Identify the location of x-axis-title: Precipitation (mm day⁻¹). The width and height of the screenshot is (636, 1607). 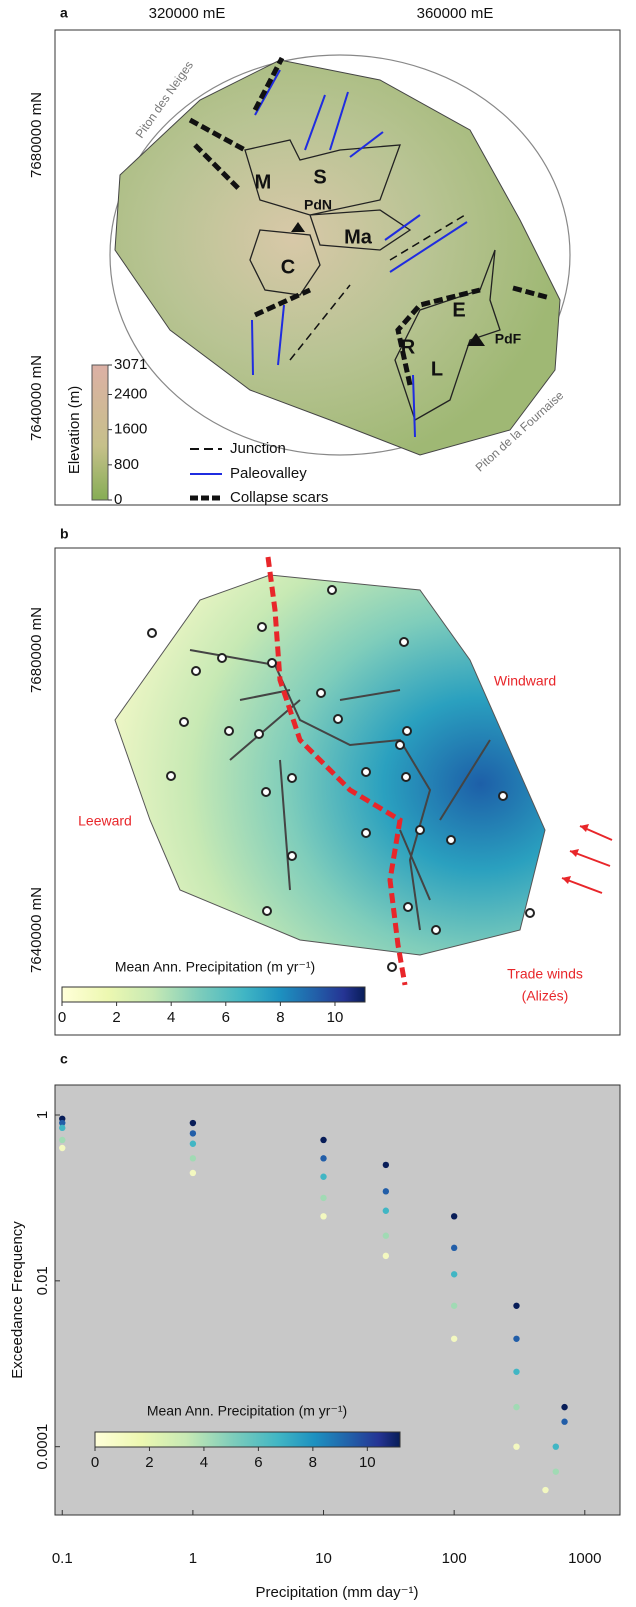
(337, 1592).